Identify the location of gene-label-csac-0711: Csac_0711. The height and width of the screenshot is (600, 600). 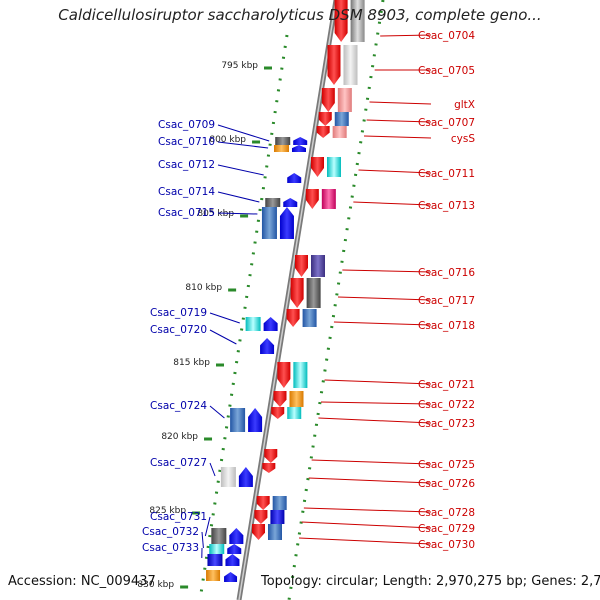
(446, 174).